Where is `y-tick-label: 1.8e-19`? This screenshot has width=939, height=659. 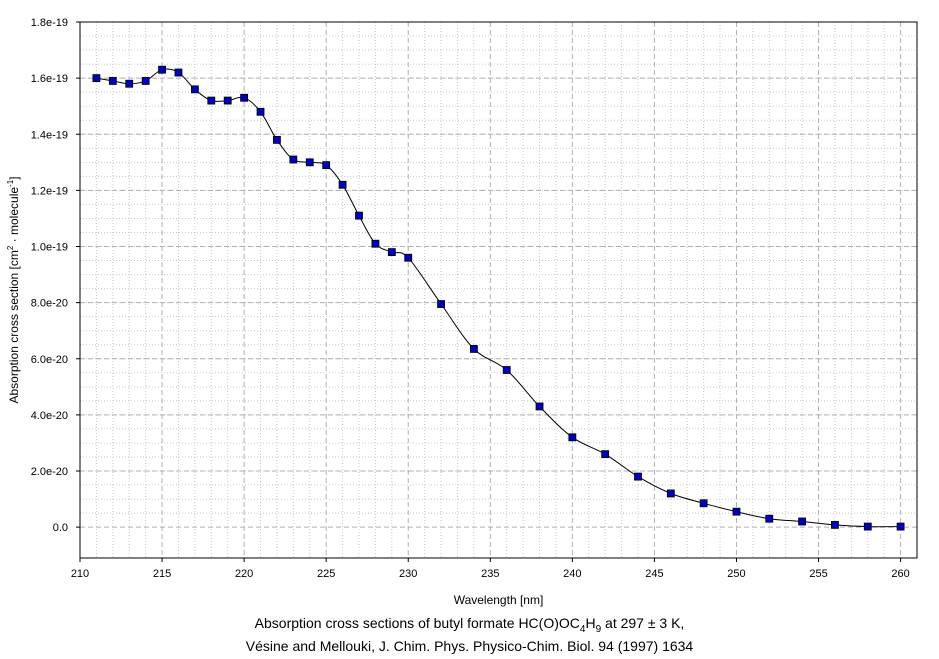 y-tick-label: 1.8e-19 is located at coordinates (49, 23).